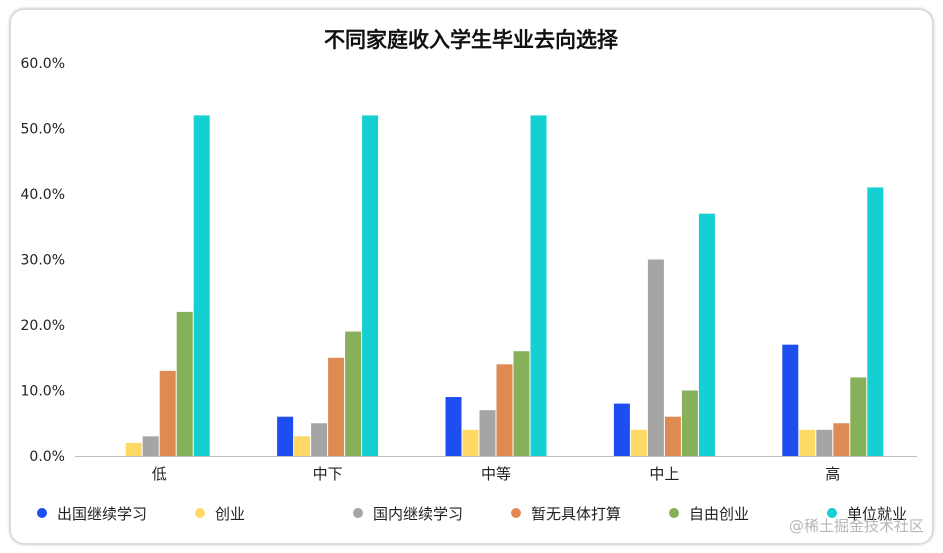  What do you see at coordinates (43, 195) in the screenshot?
I see `y-tick-label: 40.0%` at bounding box center [43, 195].